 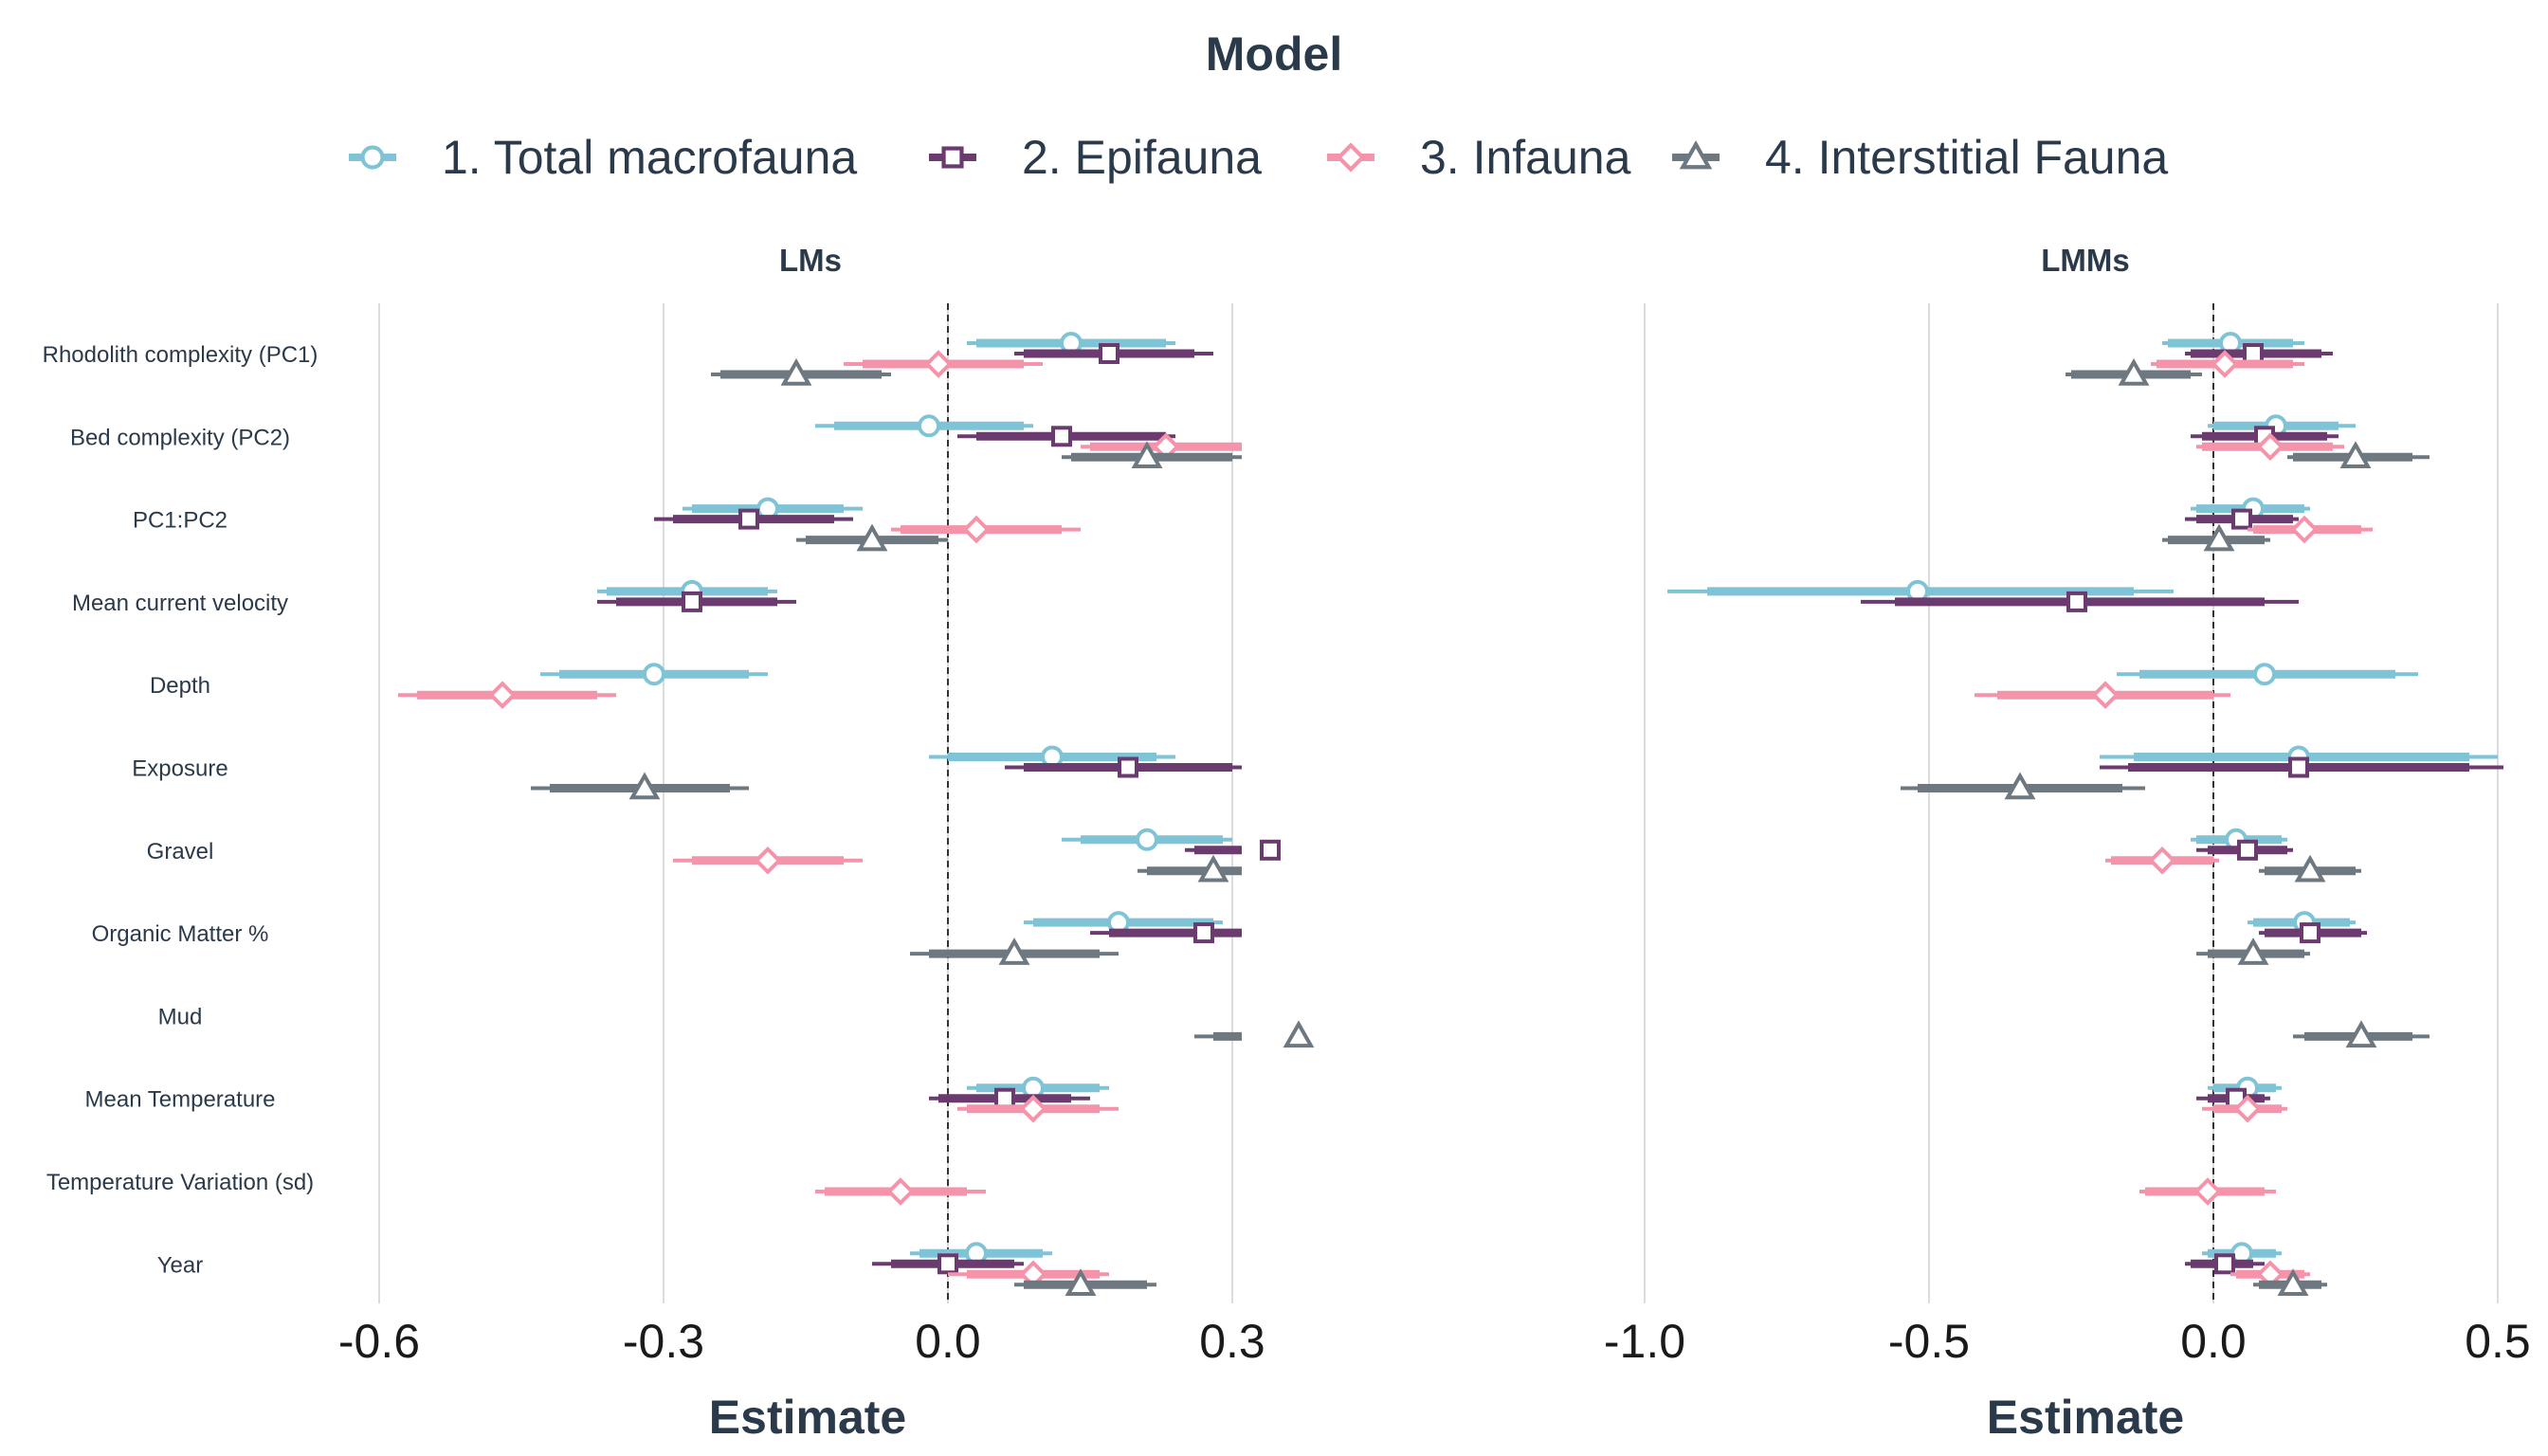 I want to click on y-category-label: Mean current velocity, so click(x=180, y=603).